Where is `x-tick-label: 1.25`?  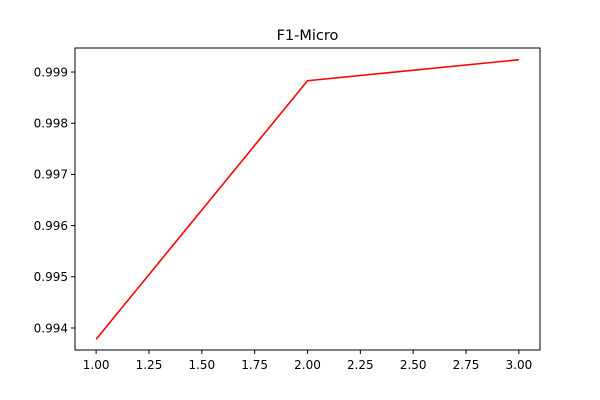 x-tick-label: 1.25 is located at coordinates (149, 365).